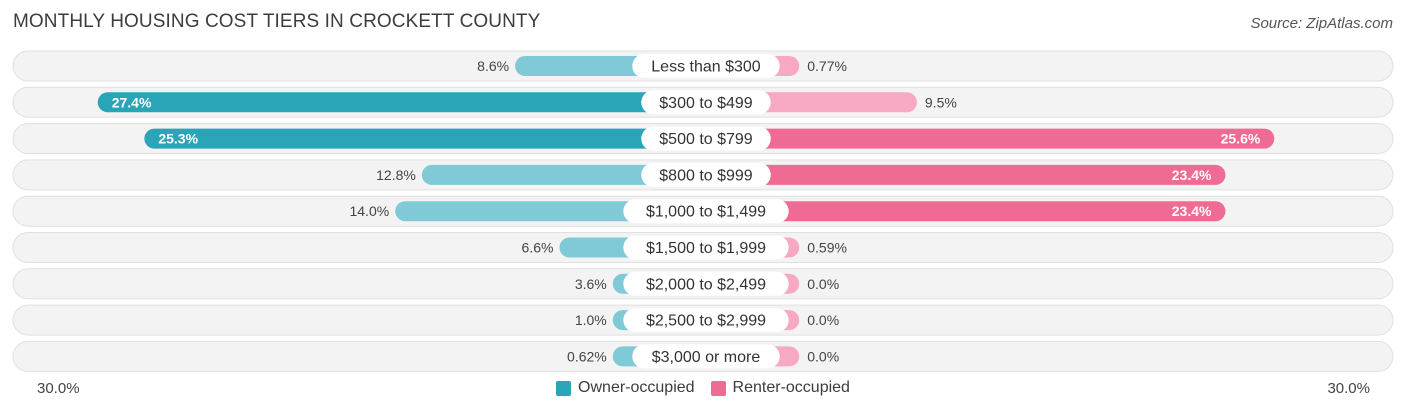 The width and height of the screenshot is (1406, 414). I want to click on source-credit: Source: ZipAtlas.com, so click(1321, 23).